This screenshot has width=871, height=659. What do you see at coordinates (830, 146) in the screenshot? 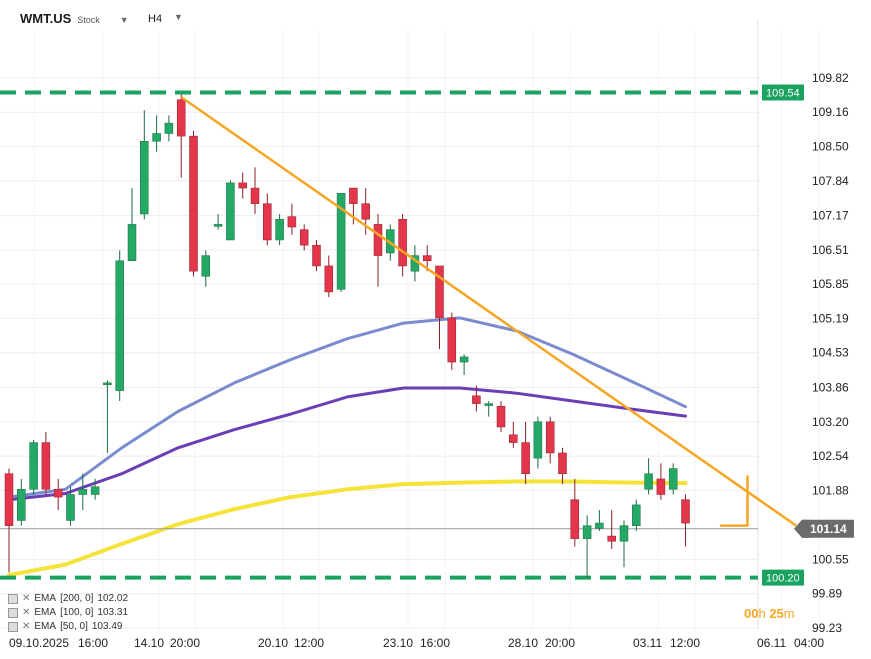
I see `price-tick-label: 108.50` at bounding box center [830, 146].